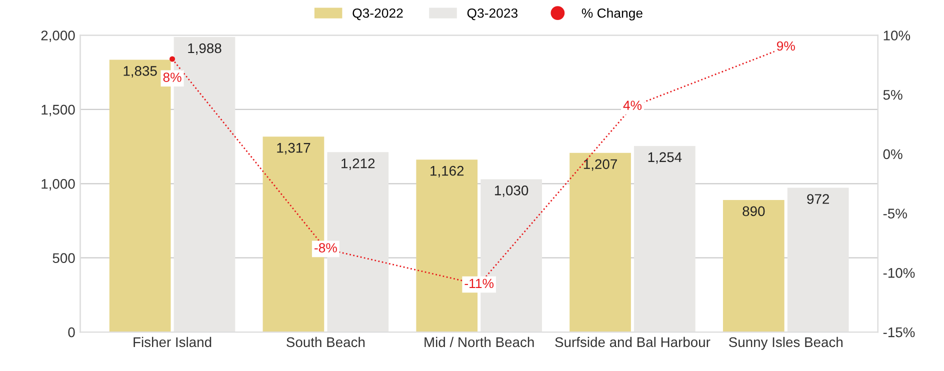  Describe the element at coordinates (785, 46) in the screenshot. I see `data-label: 9%` at that location.